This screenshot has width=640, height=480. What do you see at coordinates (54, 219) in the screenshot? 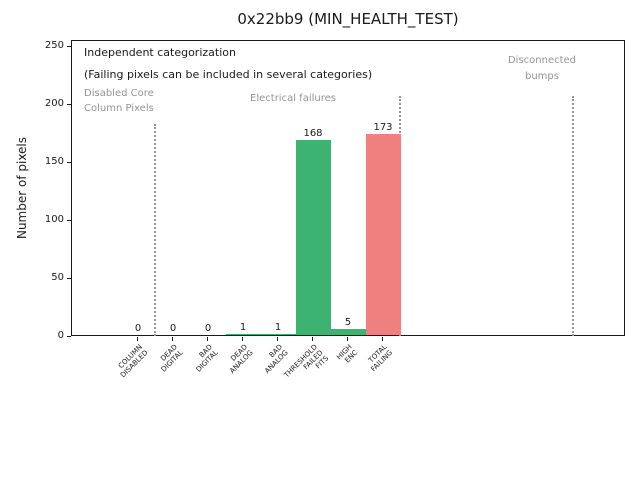
I see `y-tick-label: 100` at bounding box center [54, 219].